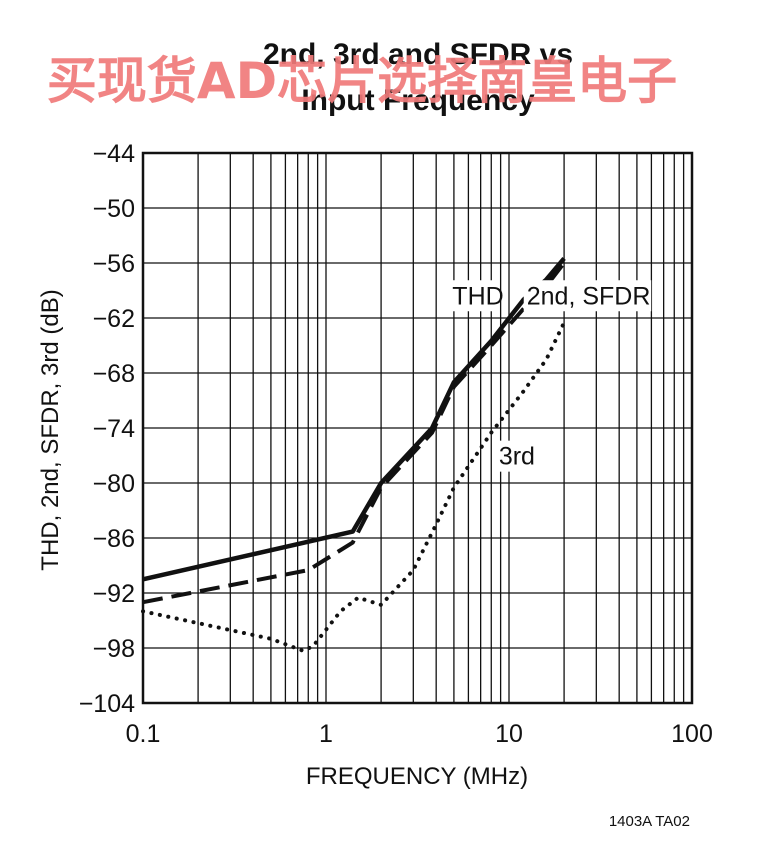  I want to click on x-axis-label: FREQUENCY (MHz), so click(417, 776).